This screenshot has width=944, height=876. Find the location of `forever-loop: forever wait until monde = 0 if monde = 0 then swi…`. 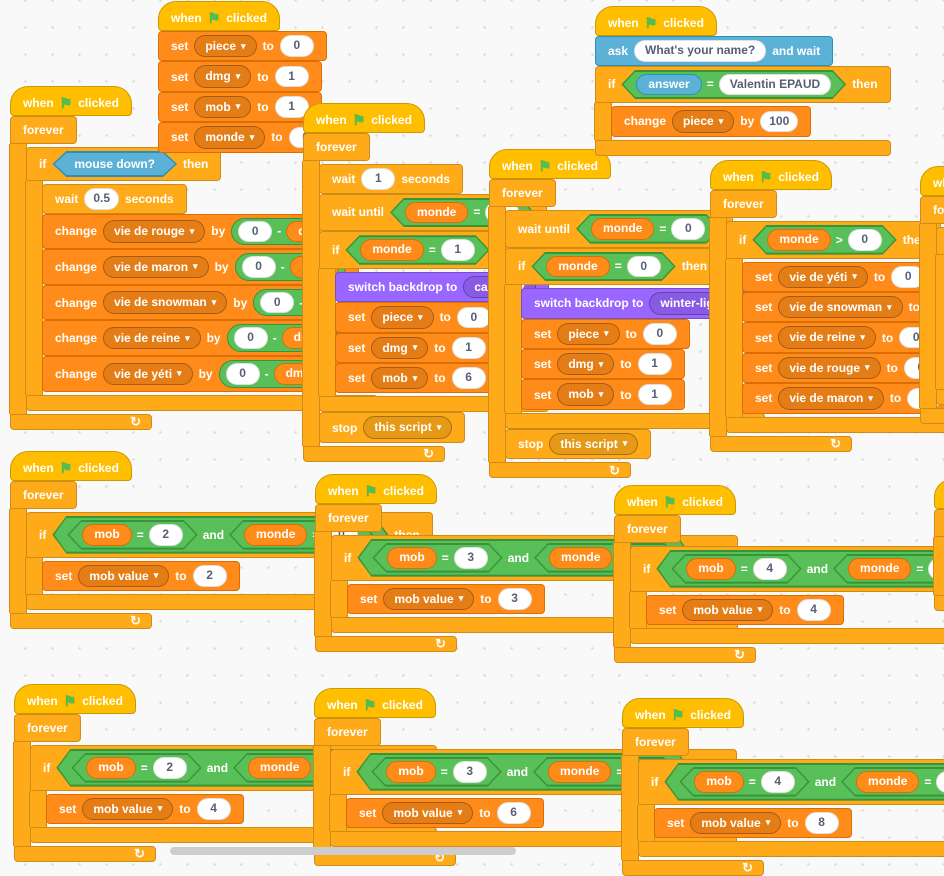

forever-loop: forever wait until monde = 0 if monde = 0 then swi… is located at coordinates (627, 329).